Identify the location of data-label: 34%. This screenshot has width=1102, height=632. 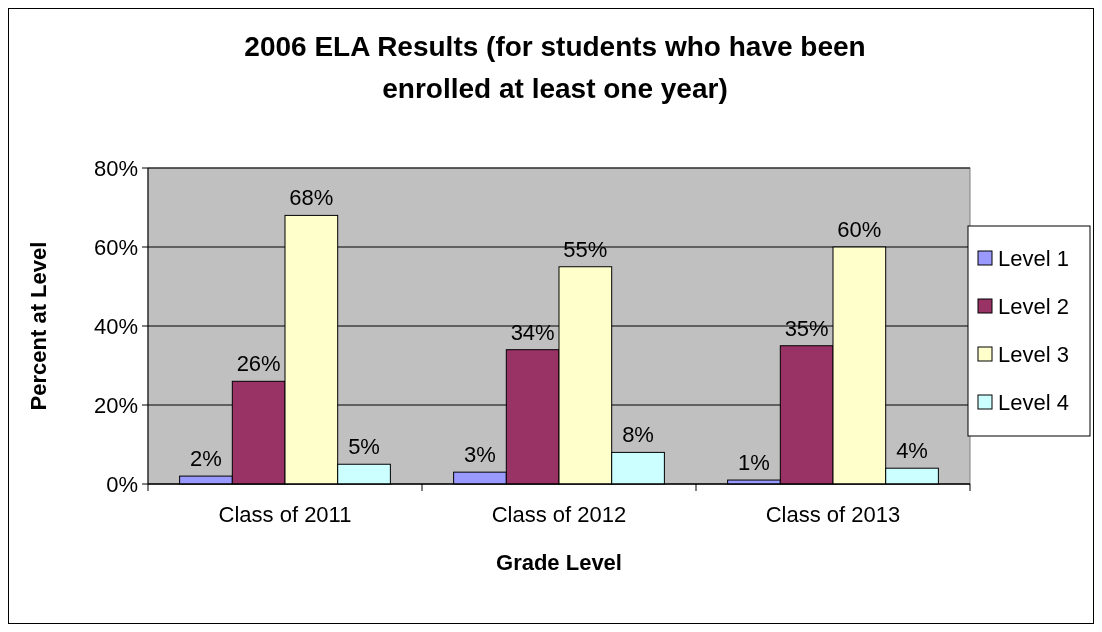
(532, 332).